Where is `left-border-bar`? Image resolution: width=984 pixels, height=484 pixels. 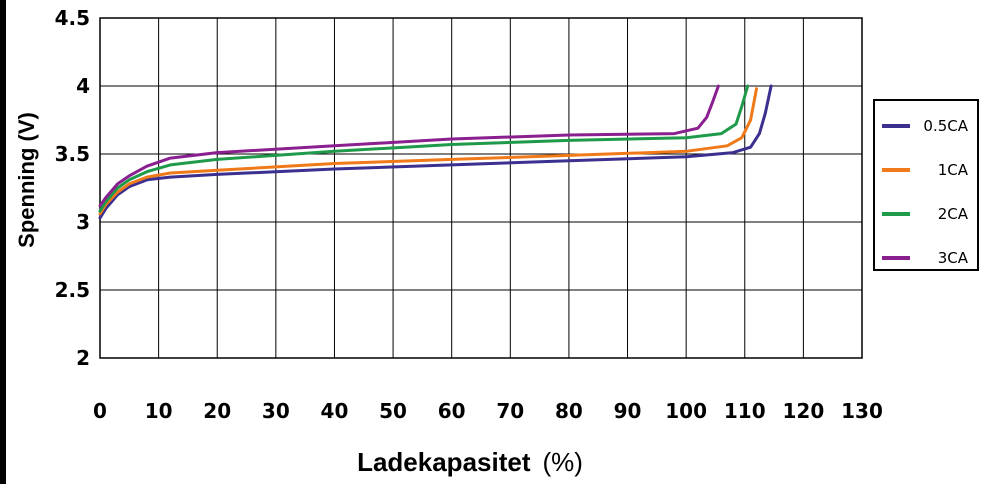 left-border-bar is located at coordinates (3, 242).